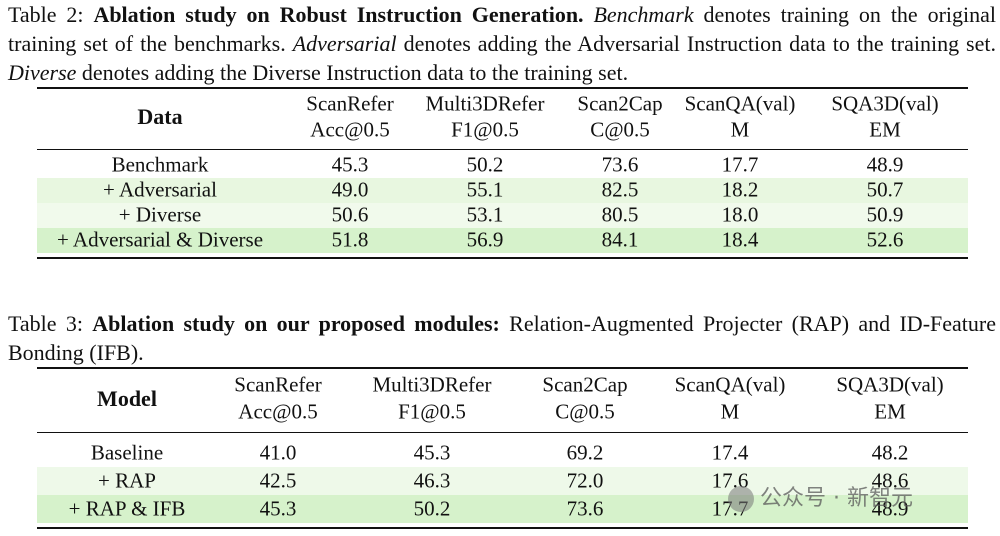 The height and width of the screenshot is (536, 1000). What do you see at coordinates (890, 480) in the screenshot?
I see `cell-value: 48.6` at bounding box center [890, 480].